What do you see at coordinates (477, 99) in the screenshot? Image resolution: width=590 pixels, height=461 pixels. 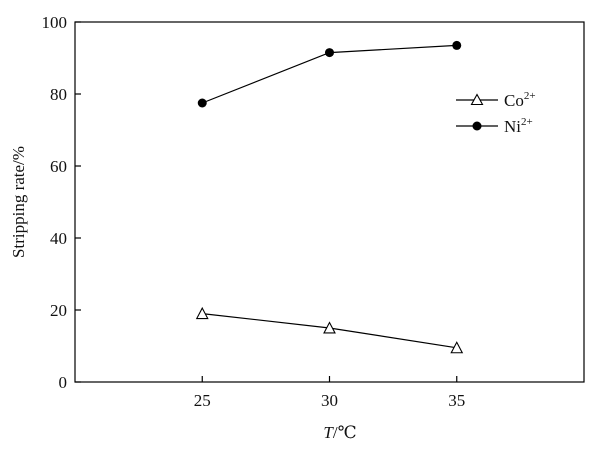 I see `legend-marker-co` at bounding box center [477, 99].